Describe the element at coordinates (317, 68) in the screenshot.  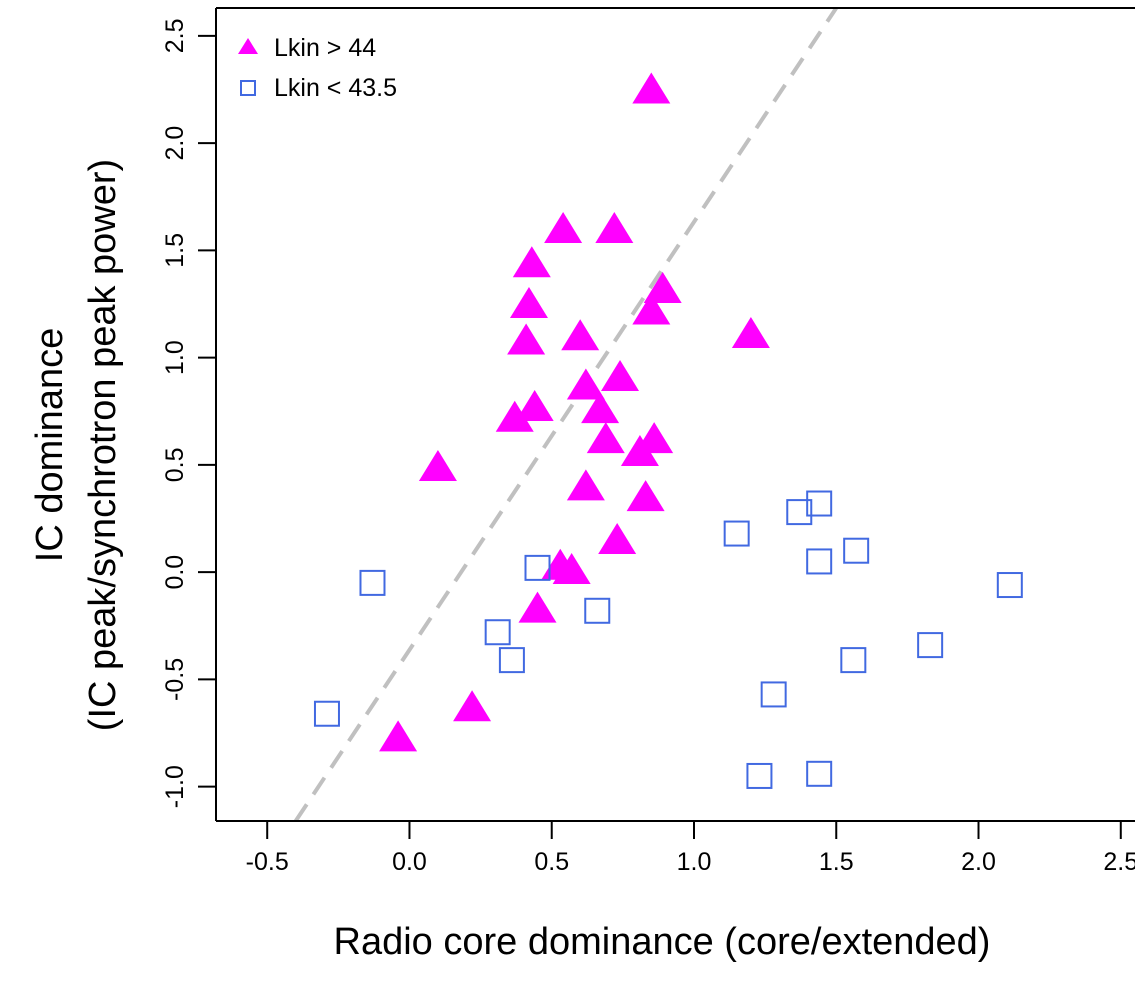
I see `legend: Lkin > 44 Lkin < 43.5` at that location.